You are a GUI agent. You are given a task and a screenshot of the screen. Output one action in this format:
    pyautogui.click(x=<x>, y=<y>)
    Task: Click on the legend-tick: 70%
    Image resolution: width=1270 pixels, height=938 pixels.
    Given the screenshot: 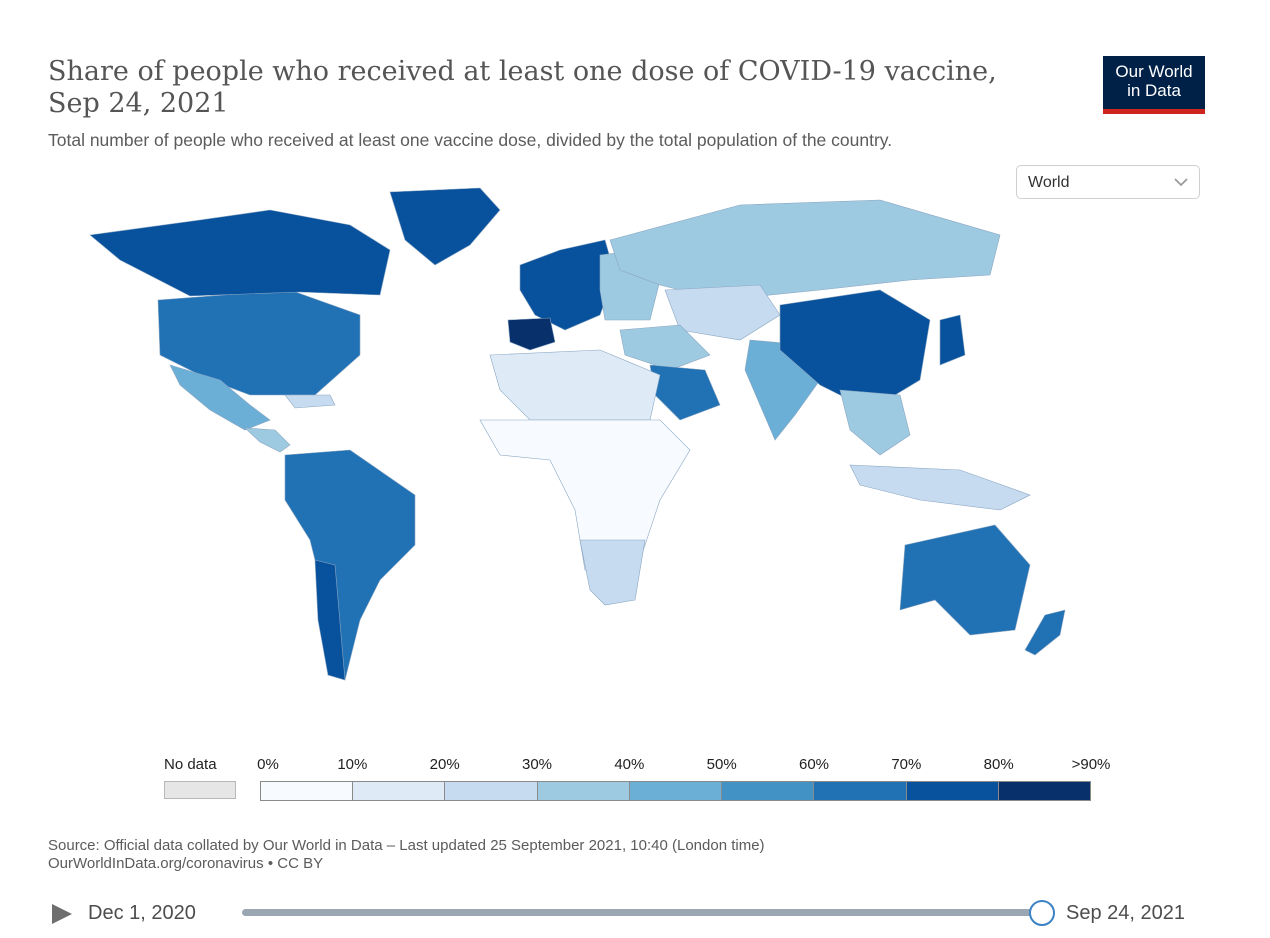 What is the action you would take?
    pyautogui.click(x=906, y=764)
    